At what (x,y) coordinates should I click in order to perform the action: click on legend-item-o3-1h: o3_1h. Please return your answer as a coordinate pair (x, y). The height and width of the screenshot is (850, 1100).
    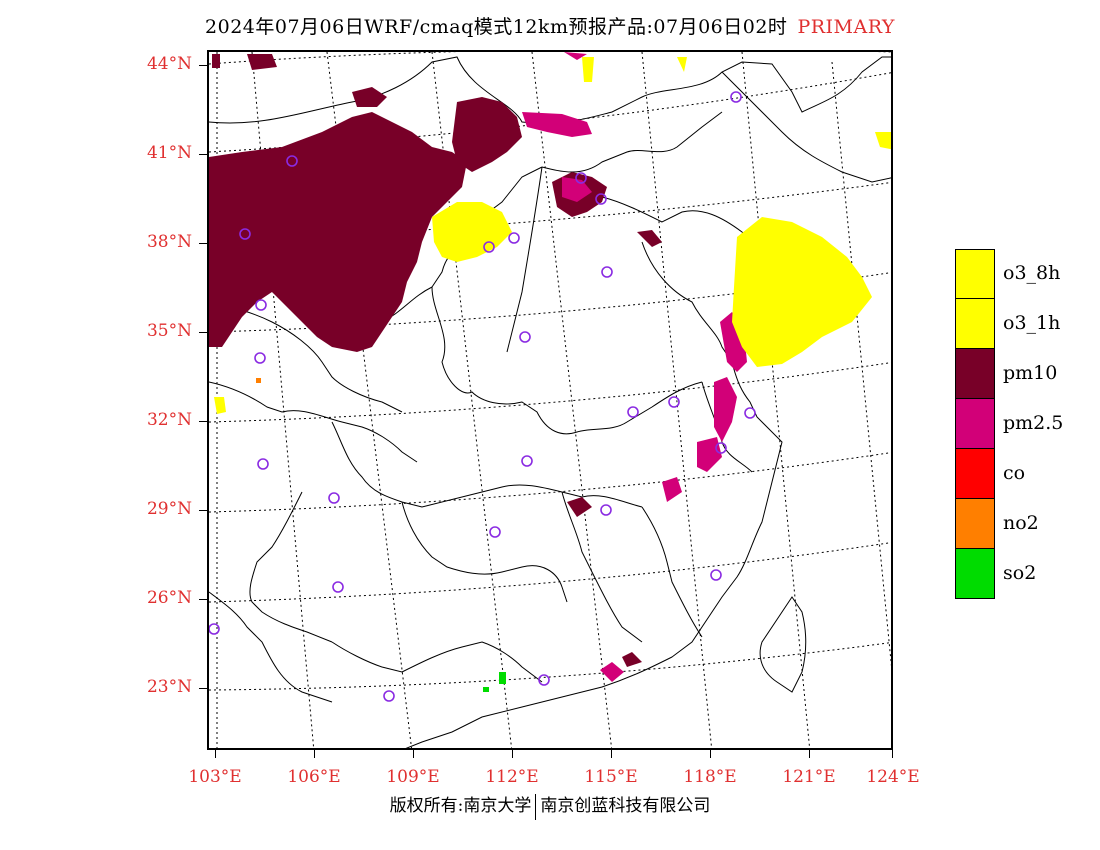
    Looking at the image, I should click on (1015, 324).